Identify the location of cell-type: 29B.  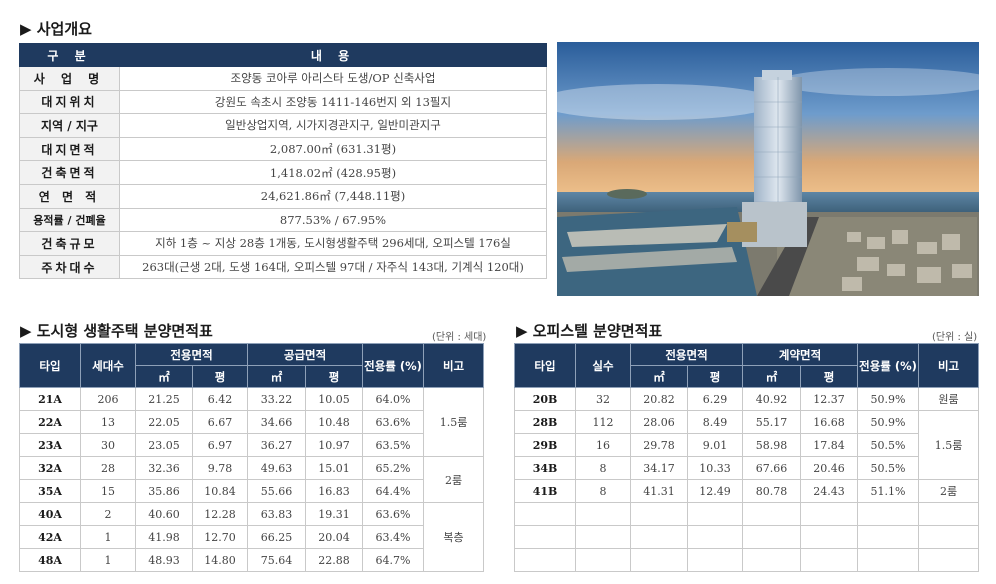
(545, 445).